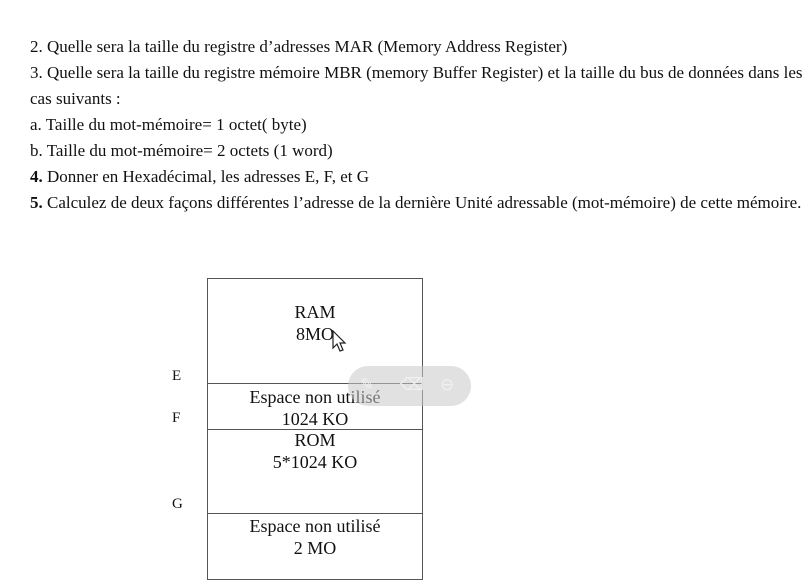 This screenshot has width=811, height=587. Describe the element at coordinates (315, 383) in the screenshot. I see `divider-e` at that location.